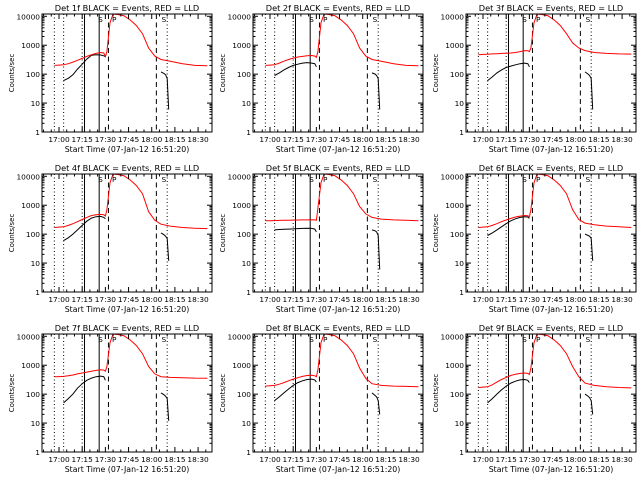 Image resolution: width=640 pixels, height=480 pixels. Describe the element at coordinates (338, 168) in the screenshot. I see `panel-title: Det 5f BLACK = Events, RED = LLD` at that location.